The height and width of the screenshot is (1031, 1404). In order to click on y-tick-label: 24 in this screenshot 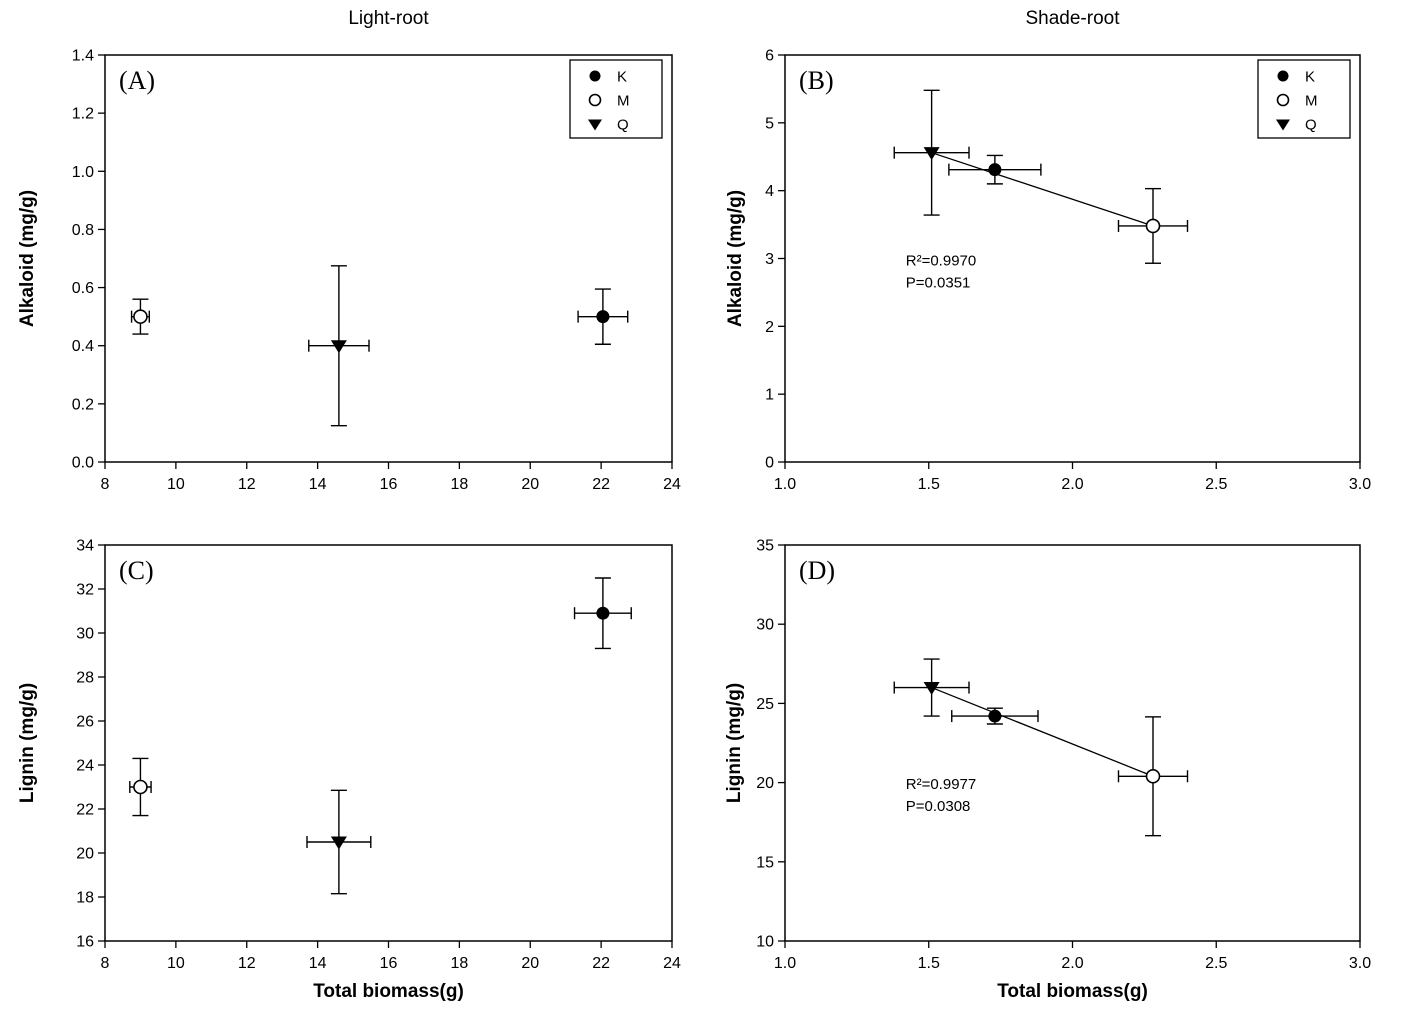, I will do `click(85, 766)`.